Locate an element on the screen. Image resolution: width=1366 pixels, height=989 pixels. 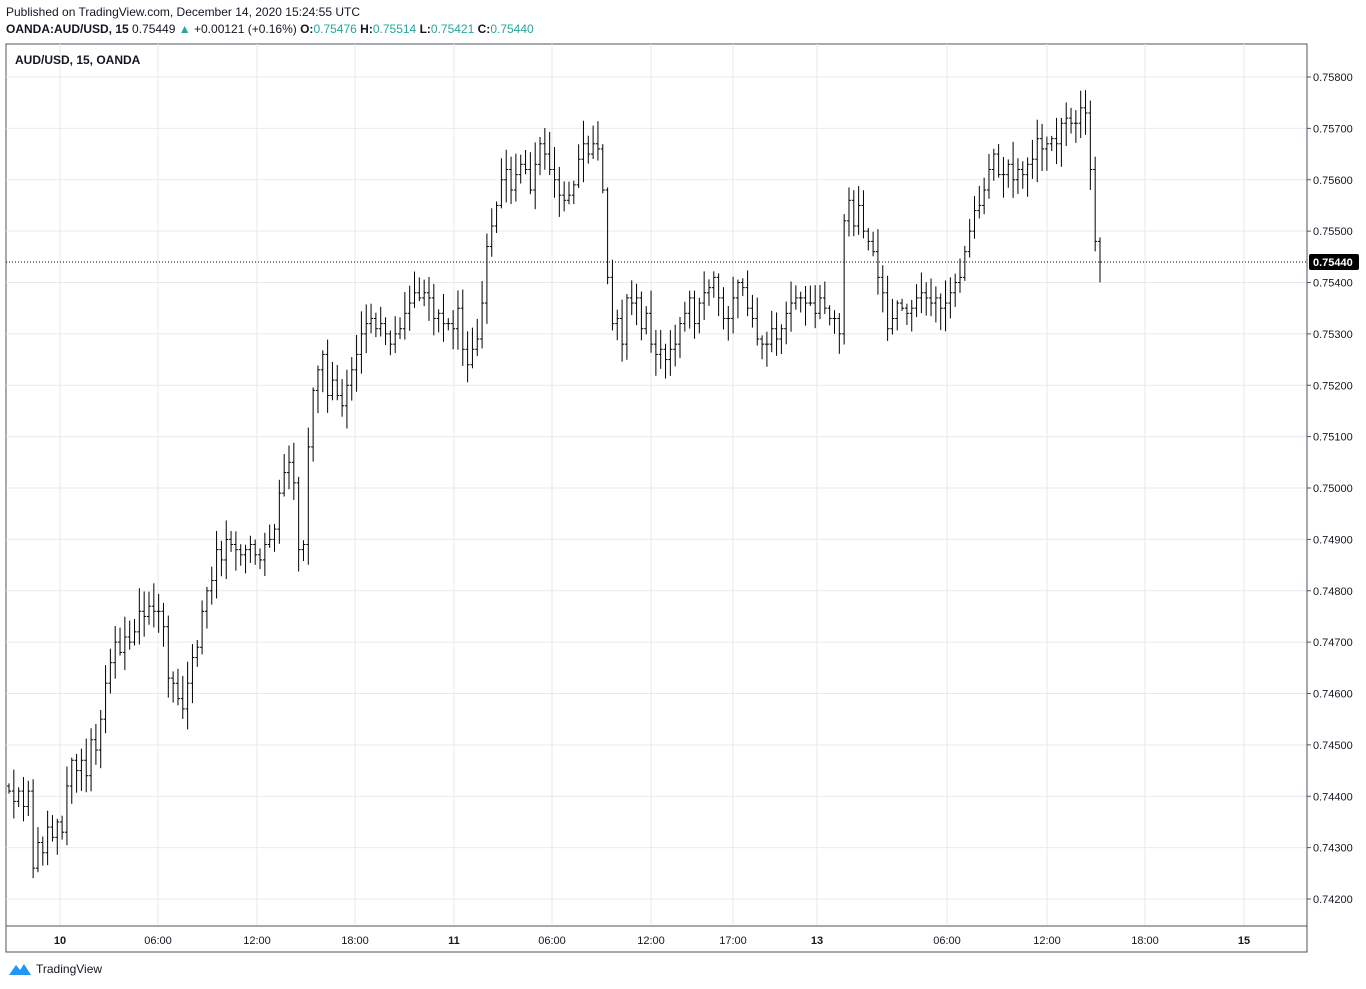
footer-brand: TradingView is located at coordinates (55, 969).